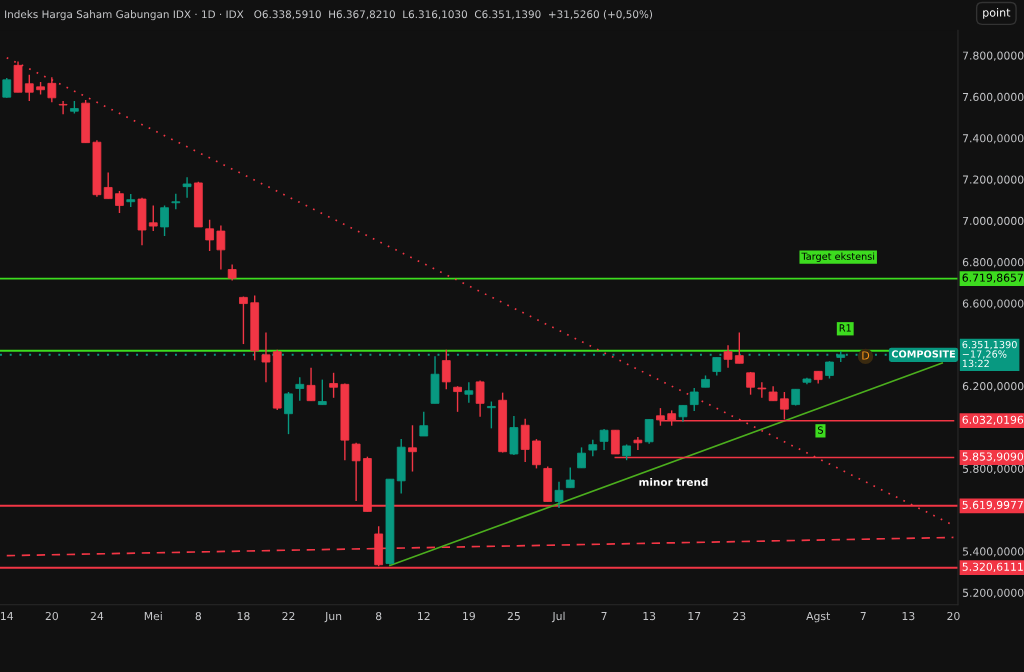 This screenshot has height=672, width=1024. Describe the element at coordinates (424, 615) in the screenshot. I see `x-tick-label: 12` at that location.